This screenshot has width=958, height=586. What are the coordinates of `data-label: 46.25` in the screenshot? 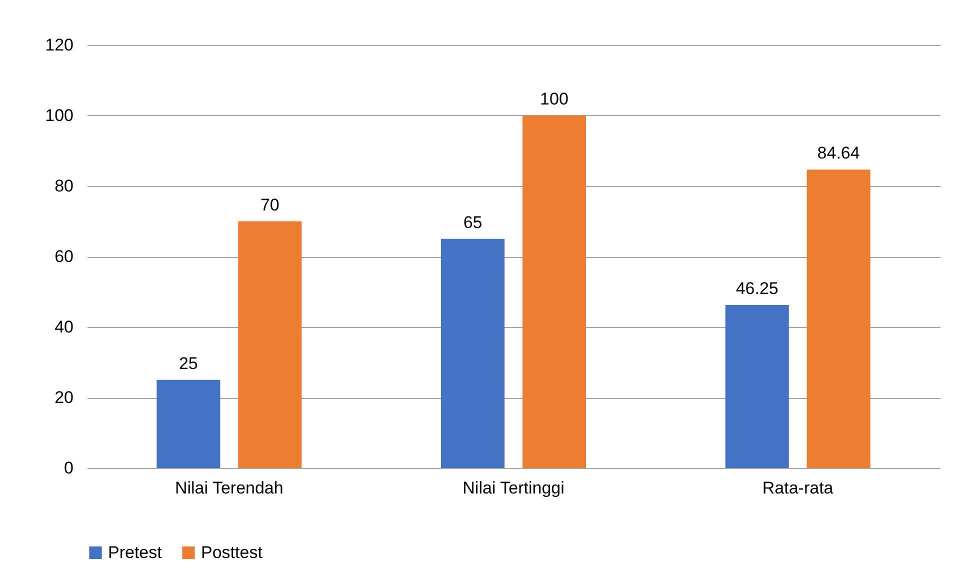 It's located at (757, 288).